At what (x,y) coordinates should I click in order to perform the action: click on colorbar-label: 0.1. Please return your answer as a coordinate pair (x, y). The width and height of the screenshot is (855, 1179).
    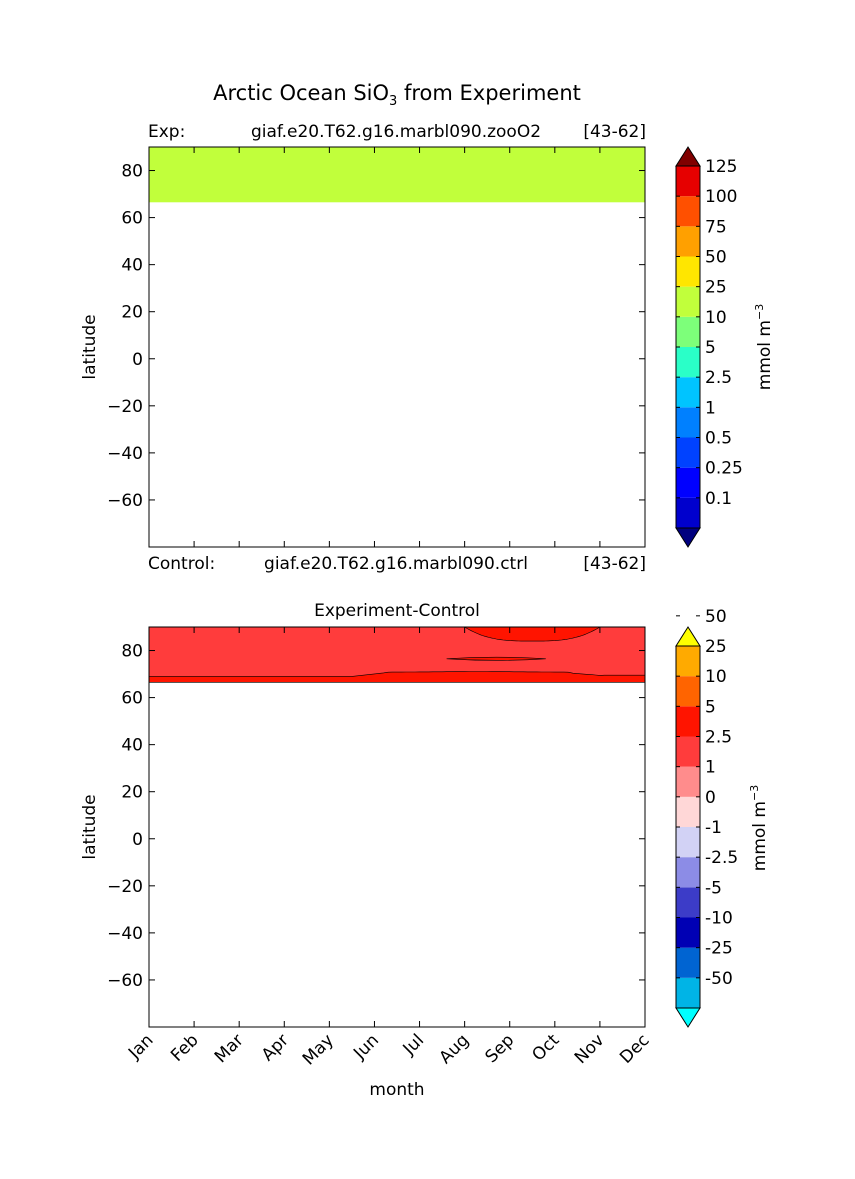
    Looking at the image, I should click on (718, 499).